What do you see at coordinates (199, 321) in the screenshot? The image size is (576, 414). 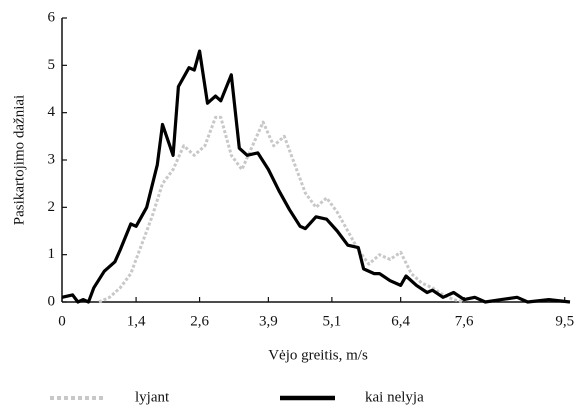 I see `x-tick-label: 2,6` at bounding box center [199, 321].